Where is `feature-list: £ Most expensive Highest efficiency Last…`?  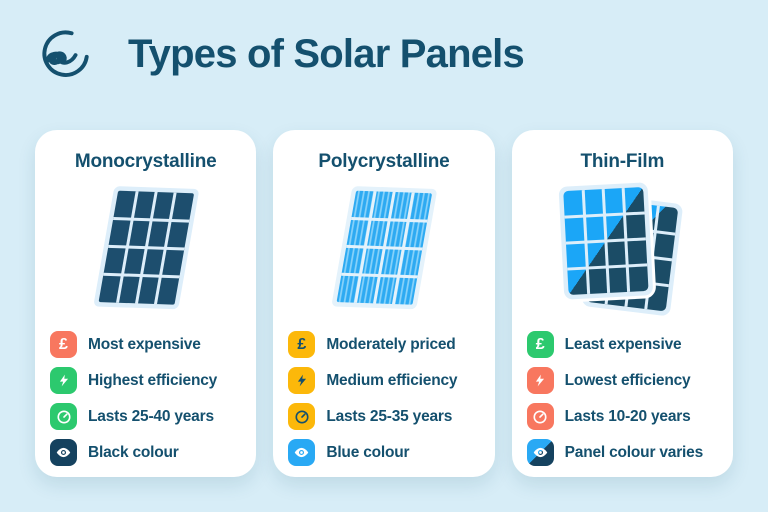
feature-list: £ Most expensive Highest efficiency Last… is located at coordinates (153, 398).